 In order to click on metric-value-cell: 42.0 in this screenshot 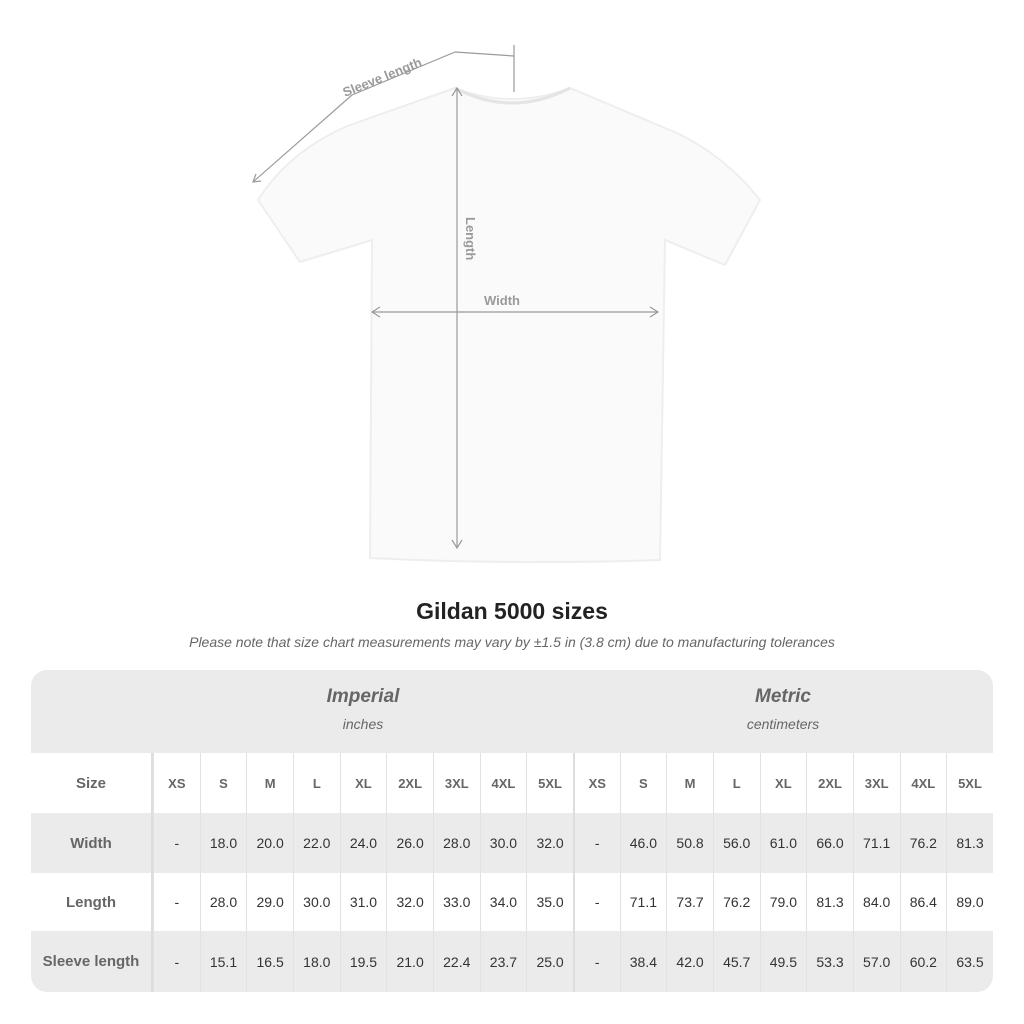, I will do `click(689, 961)`.